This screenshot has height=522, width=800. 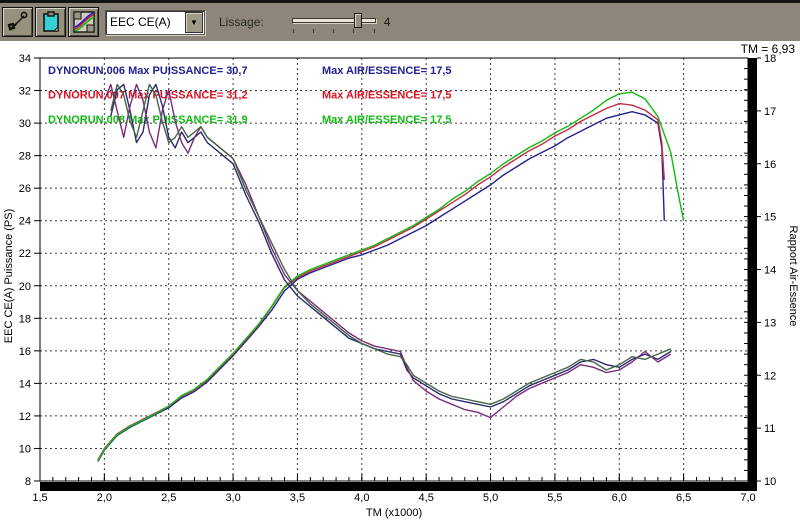 I want to click on toolbar: EEC CE(A) ▼ Lissage: 4, so click(x=400, y=20).